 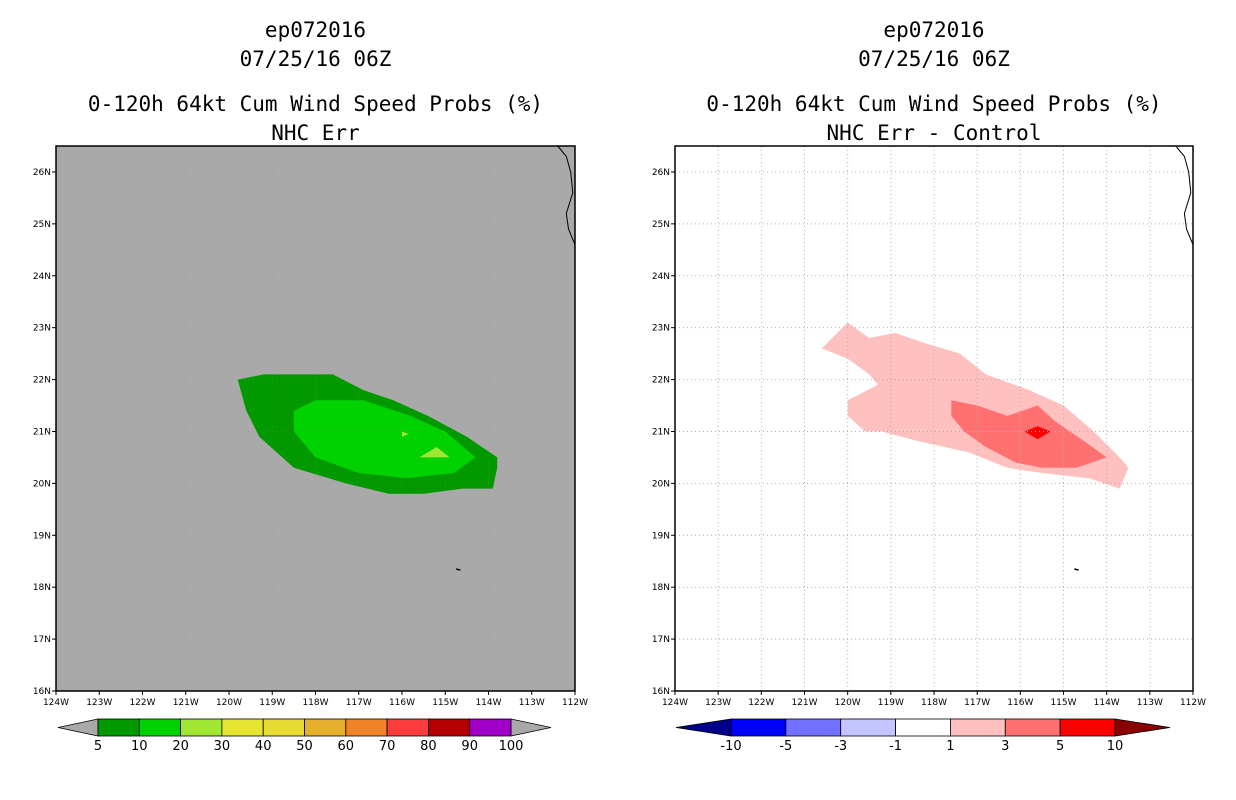 What do you see at coordinates (934, 45) in the screenshot?
I see `right-chart-header: ep072016 07/25/16 06Z` at bounding box center [934, 45].